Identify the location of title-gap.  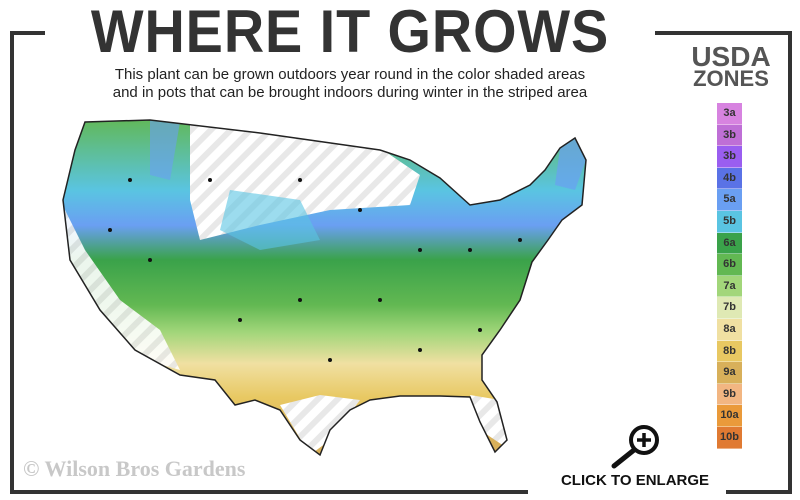
(350, 30).